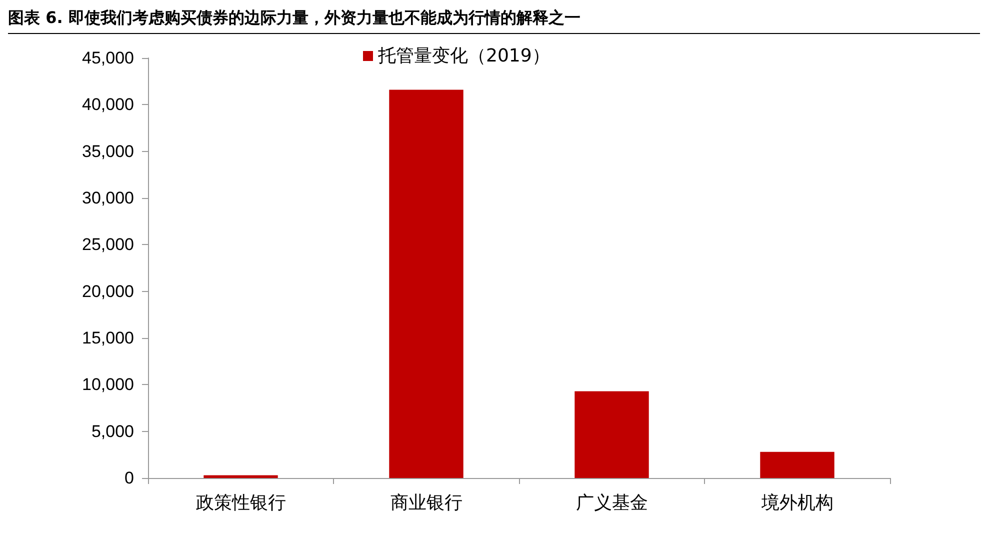 This screenshot has width=988, height=553. What do you see at coordinates (426, 503) in the screenshot?
I see `x-tick-label: 商业银行` at bounding box center [426, 503].